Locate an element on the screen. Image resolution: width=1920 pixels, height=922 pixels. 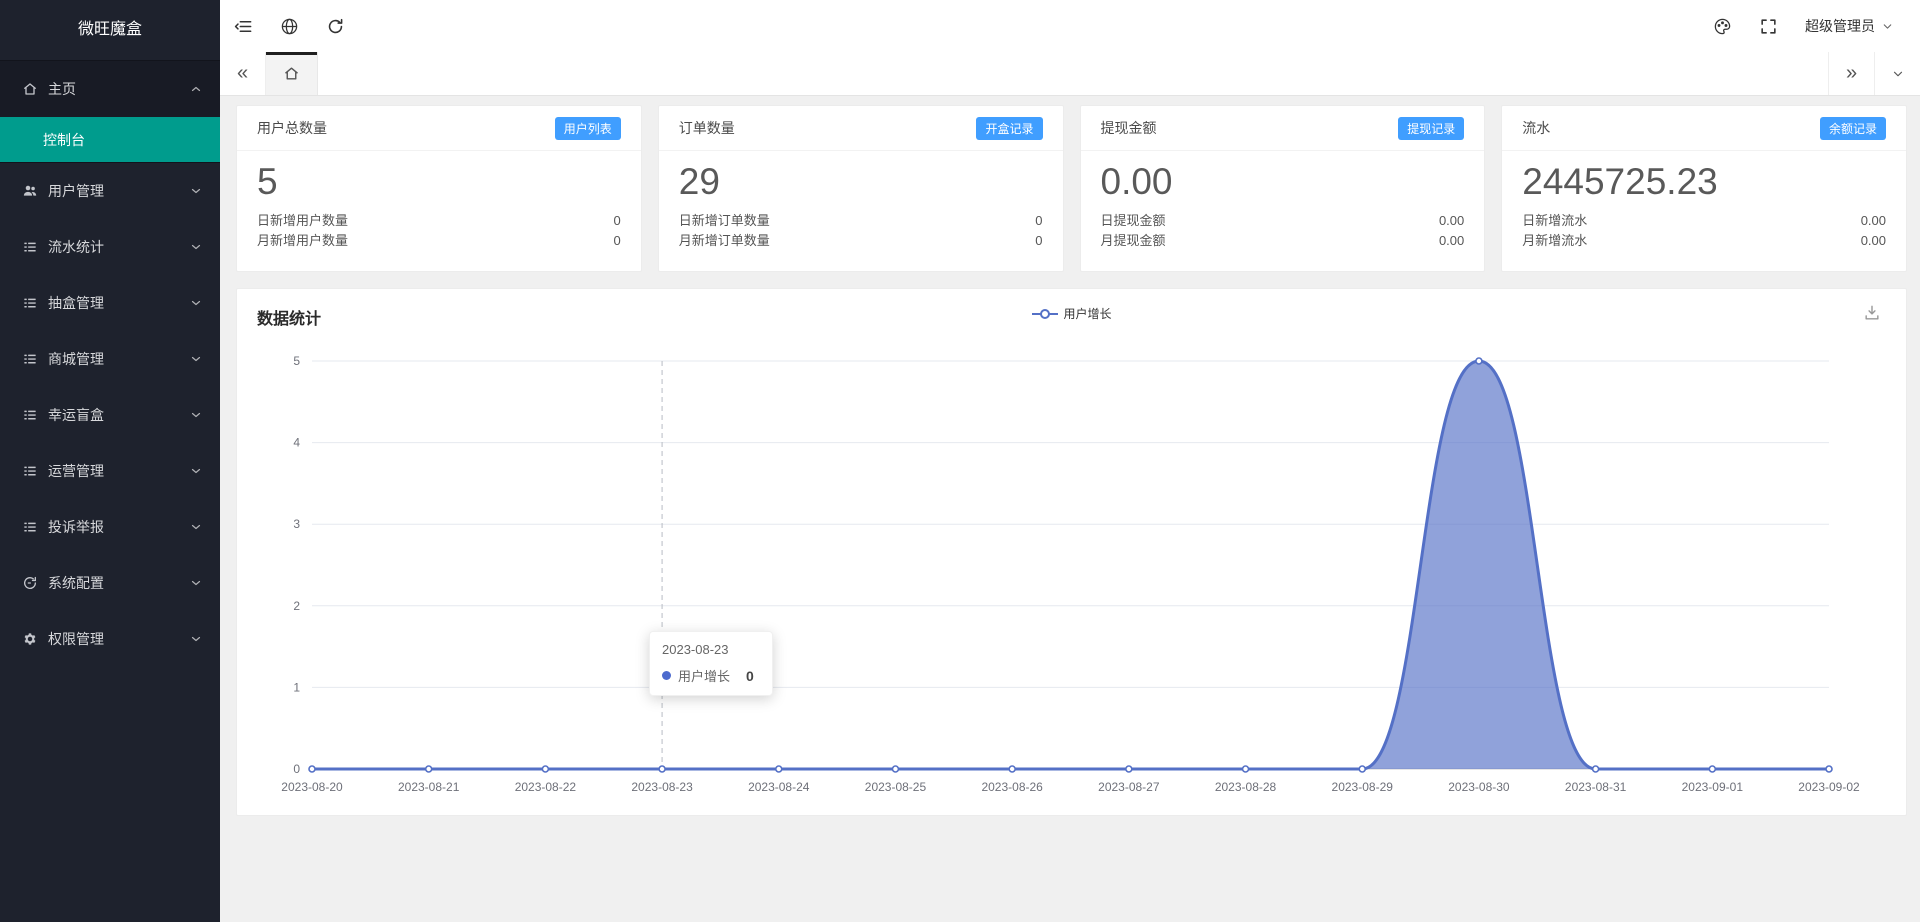
stat-row-label: 月提现金额 is located at coordinates (1133, 240).